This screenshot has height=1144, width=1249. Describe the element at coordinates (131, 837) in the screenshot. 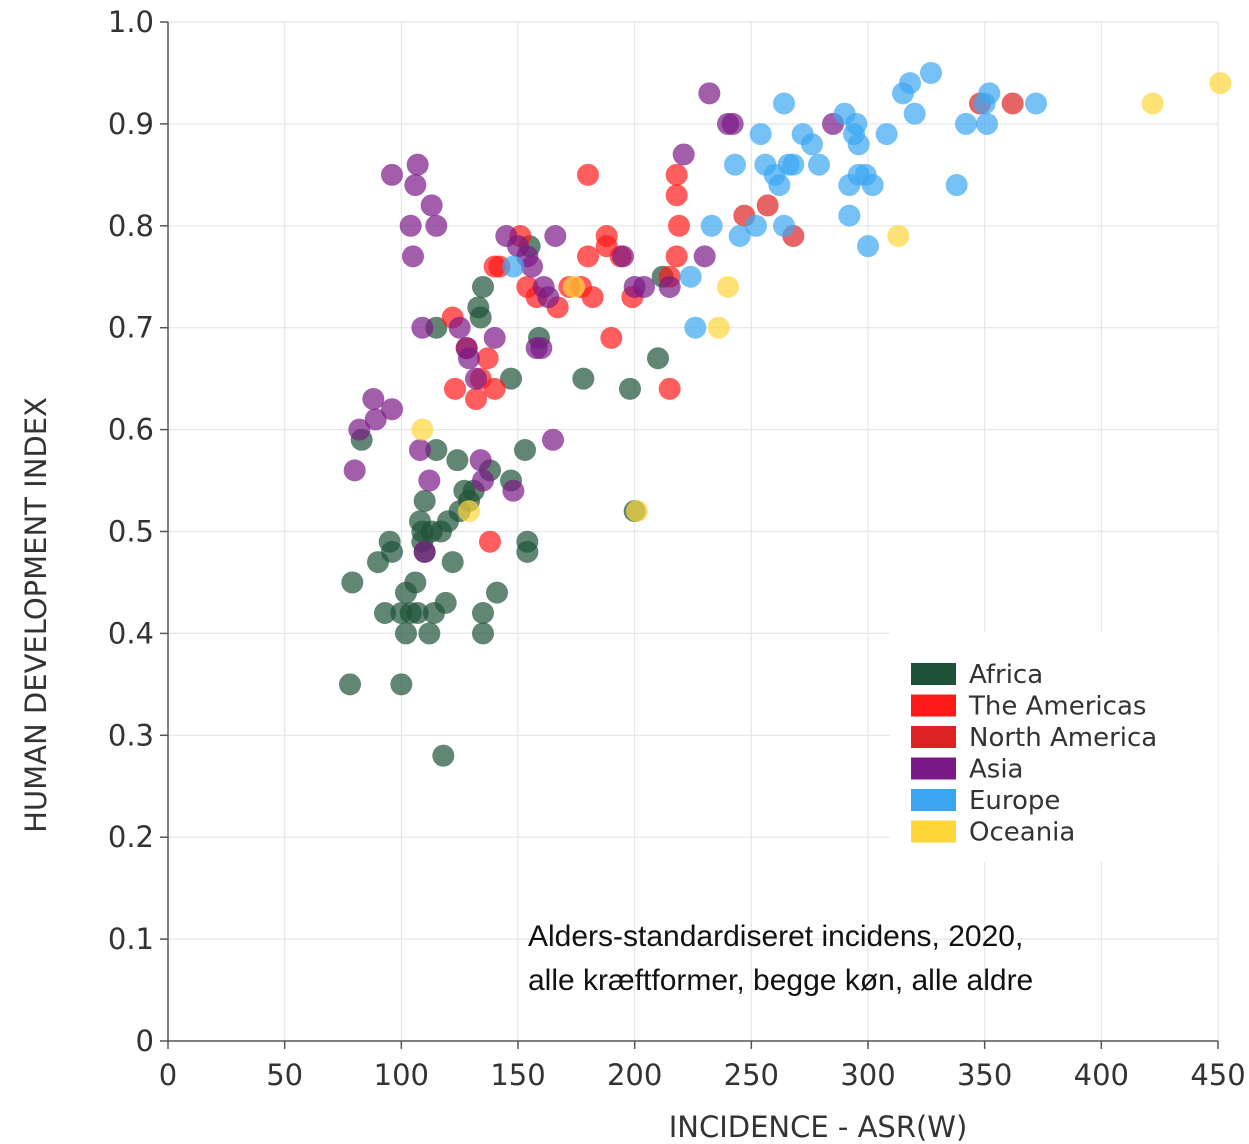

I see `y-tick-label: 0.2` at that location.